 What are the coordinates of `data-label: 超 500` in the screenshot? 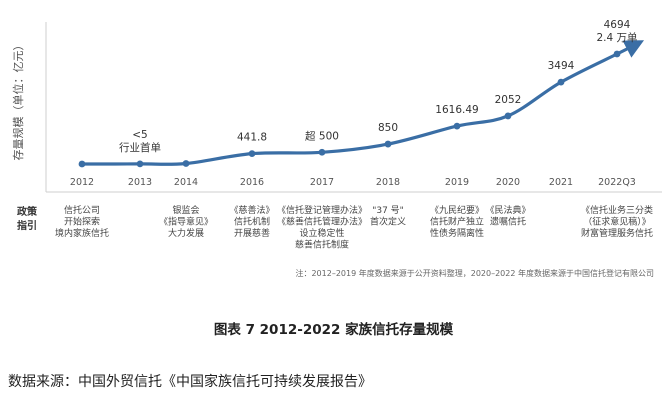 It's located at (322, 135).